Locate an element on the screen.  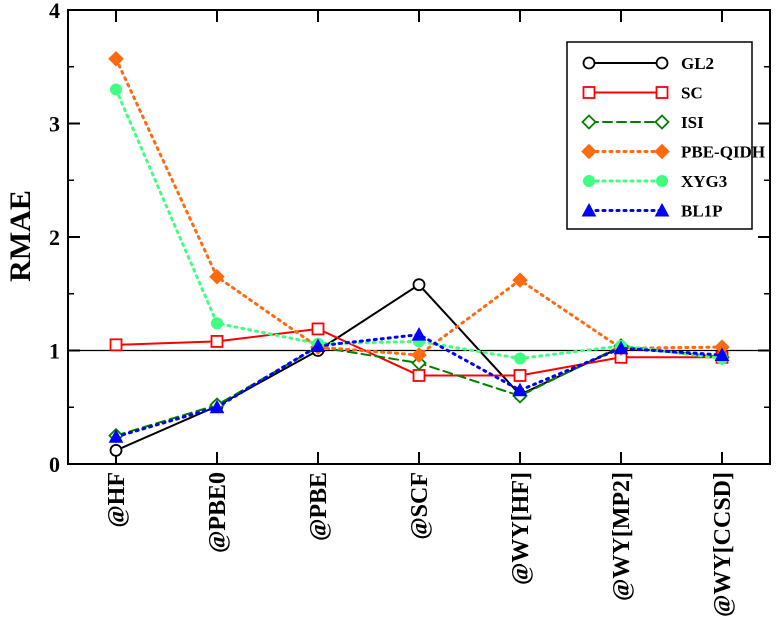
x-tick-label: @WY[HF] is located at coordinates (521, 528).